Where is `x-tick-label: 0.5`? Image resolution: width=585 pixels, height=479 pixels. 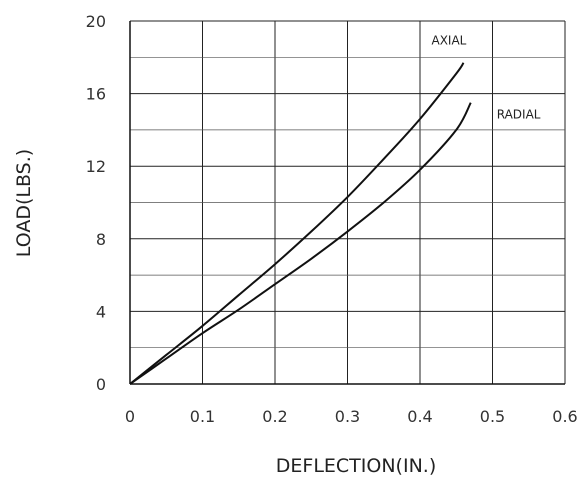 x-tick-label: 0.5 is located at coordinates (492, 416).